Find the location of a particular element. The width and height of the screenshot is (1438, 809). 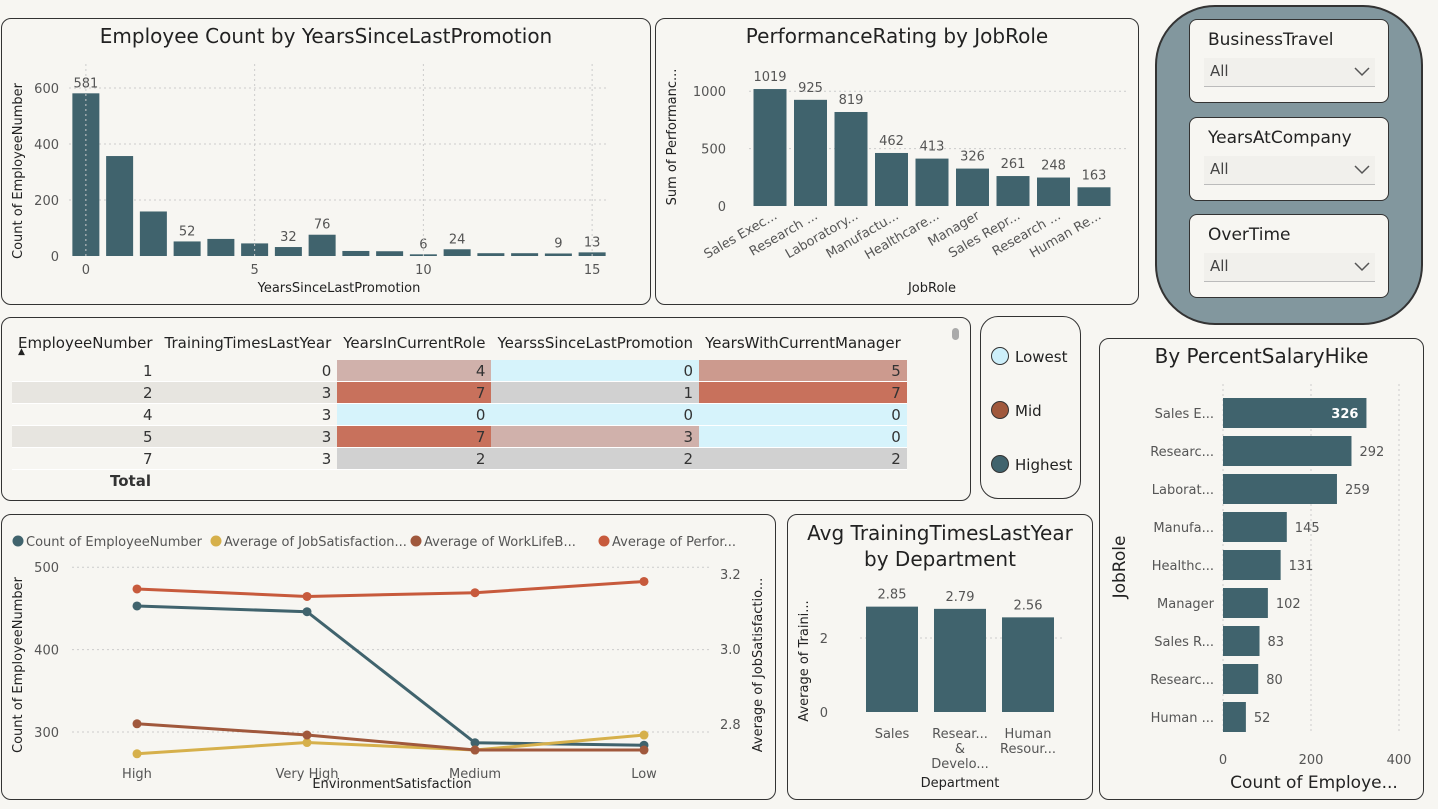

x-tick-label: Sales is located at coordinates (892, 734).